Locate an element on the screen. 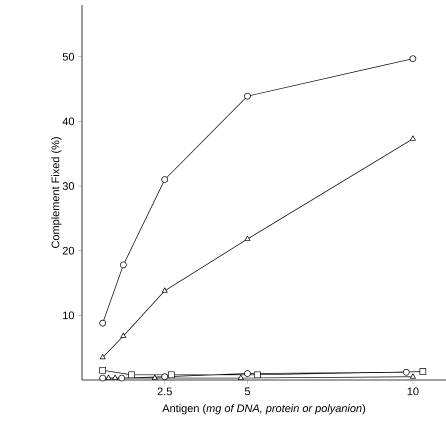  x-tick-label: 2.5 is located at coordinates (165, 392).